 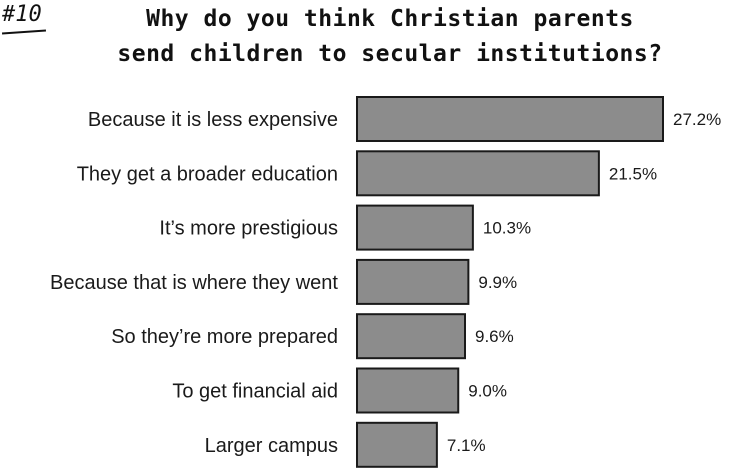 I want to click on category-label: It’s more prestigious, so click(x=248, y=229).